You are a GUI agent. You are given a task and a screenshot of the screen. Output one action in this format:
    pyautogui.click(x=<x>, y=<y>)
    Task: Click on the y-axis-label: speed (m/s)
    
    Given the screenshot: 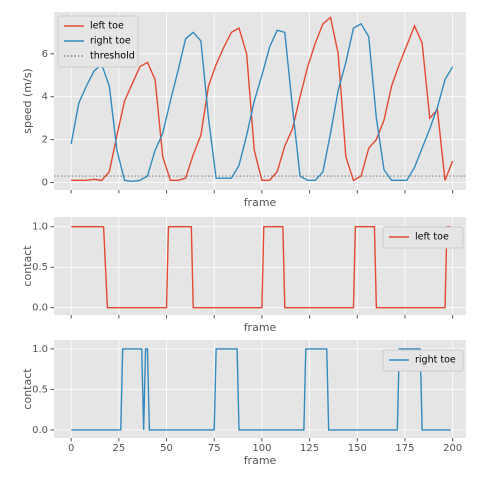 What is the action you would take?
    pyautogui.click(x=27, y=100)
    